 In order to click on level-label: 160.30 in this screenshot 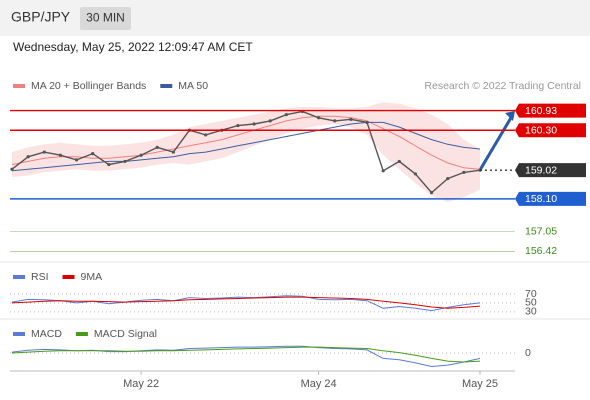, I will do `click(541, 131)`.